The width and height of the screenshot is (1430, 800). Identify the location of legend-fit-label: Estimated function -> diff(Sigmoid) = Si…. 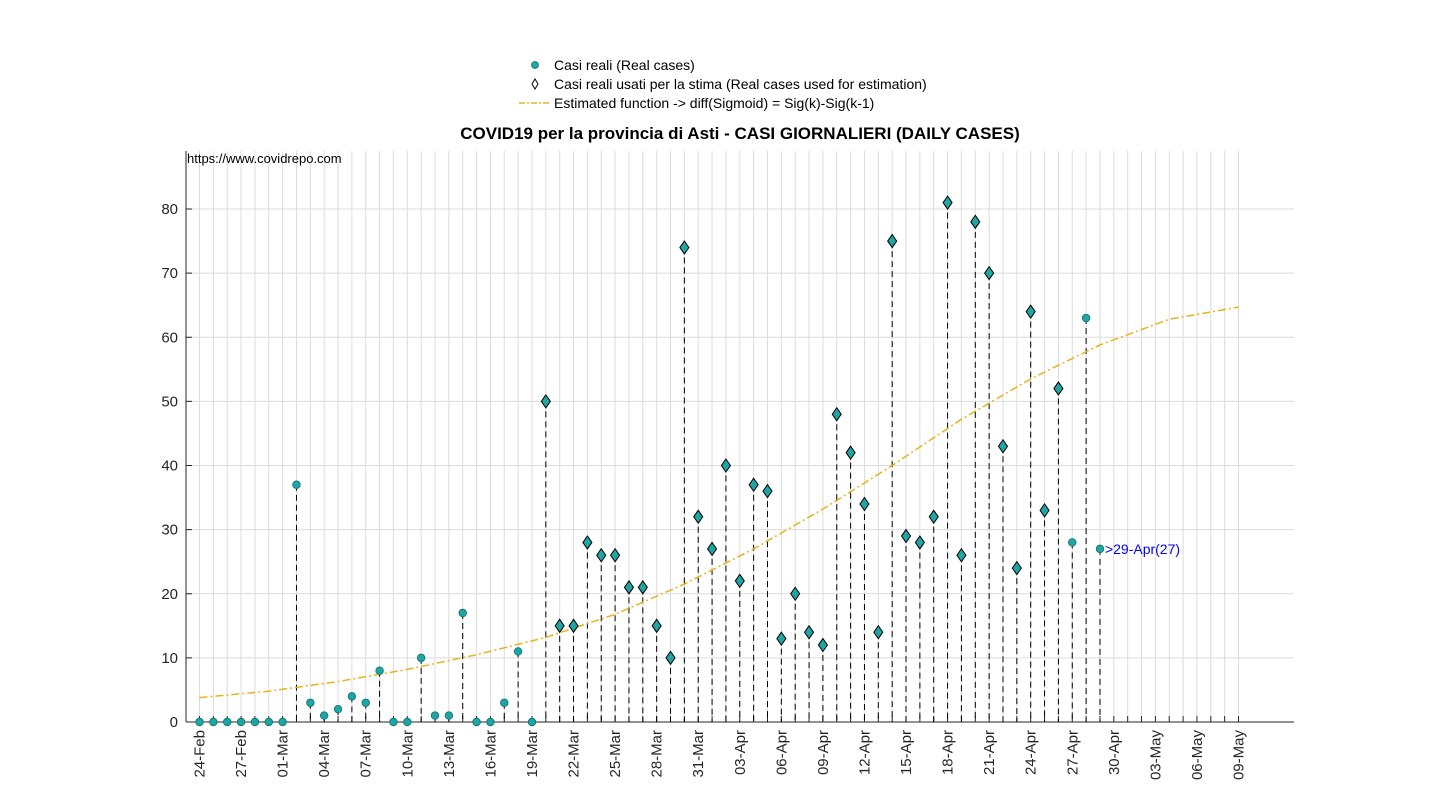
(714, 103).